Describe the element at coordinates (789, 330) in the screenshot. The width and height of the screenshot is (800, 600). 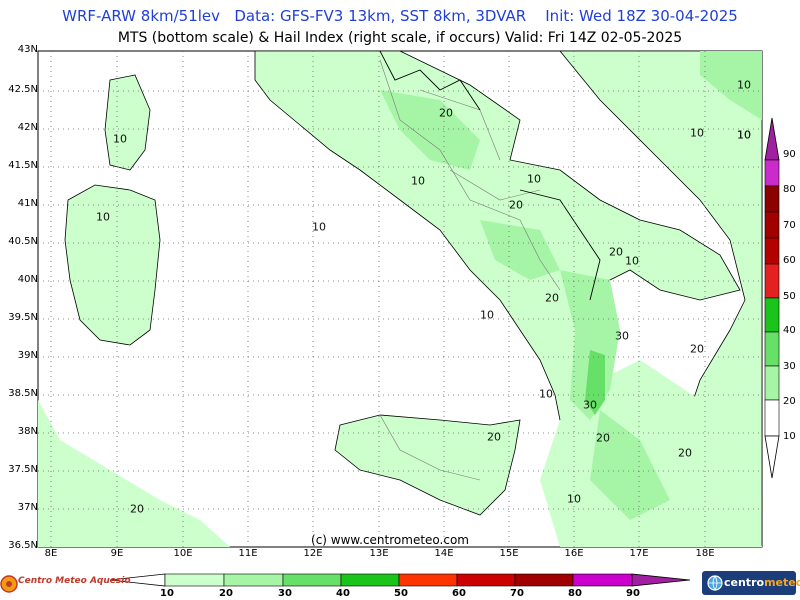
I see `hail-scale-label: 40` at that location.